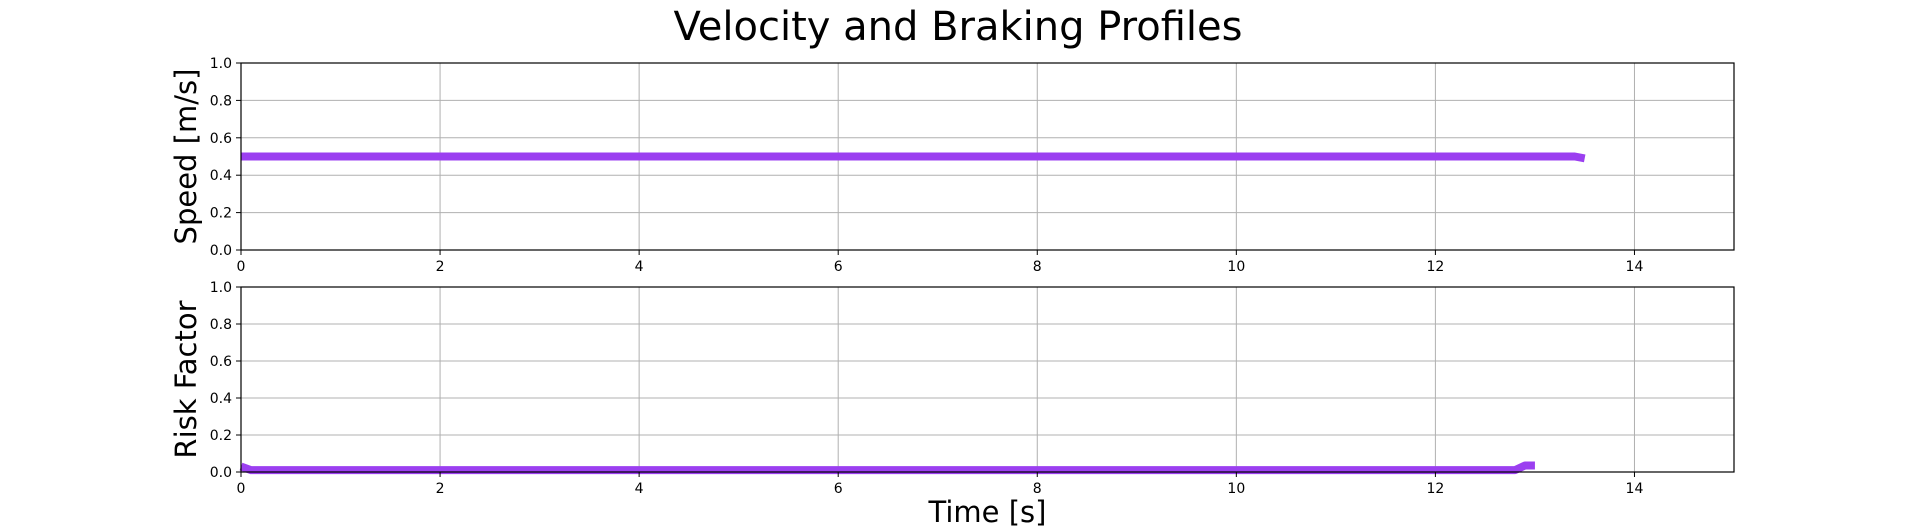 Image resolution: width=1916 pixels, height=527 pixels. Describe the element at coordinates (241, 267) in the screenshot. I see `speed-x-tick-label: 0` at that location.